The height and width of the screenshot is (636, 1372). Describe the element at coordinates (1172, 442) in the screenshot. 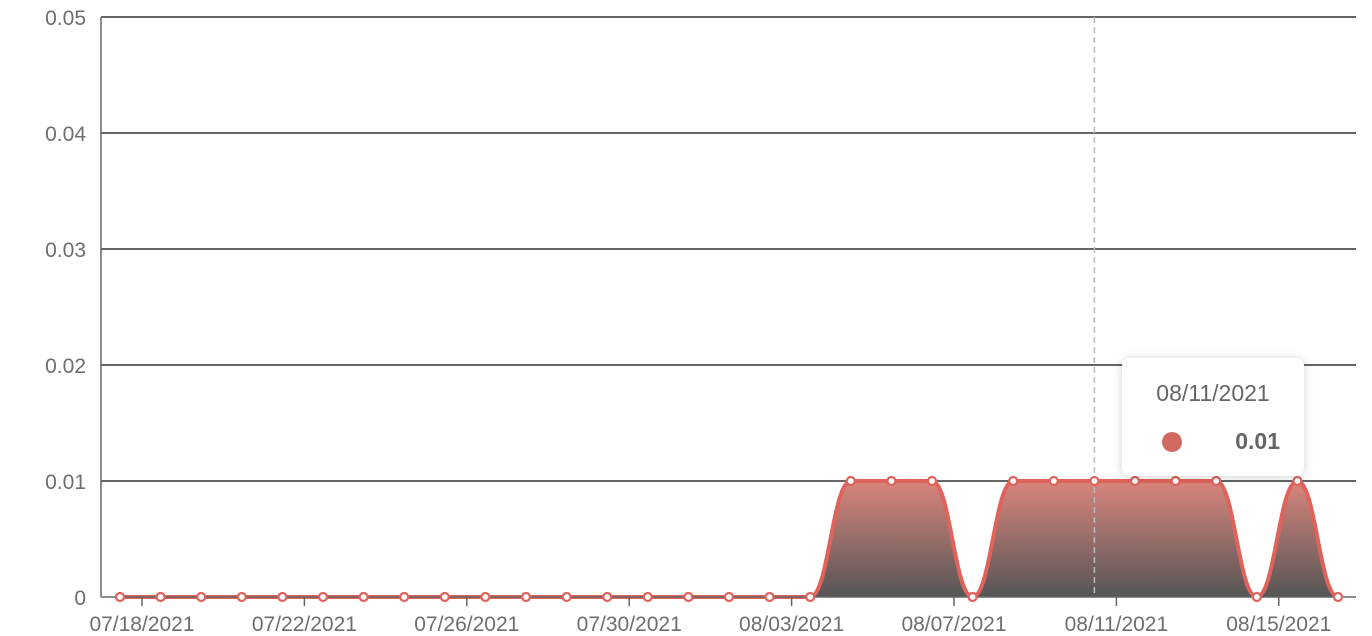

I see `tooltip-series-dot-icon` at that location.